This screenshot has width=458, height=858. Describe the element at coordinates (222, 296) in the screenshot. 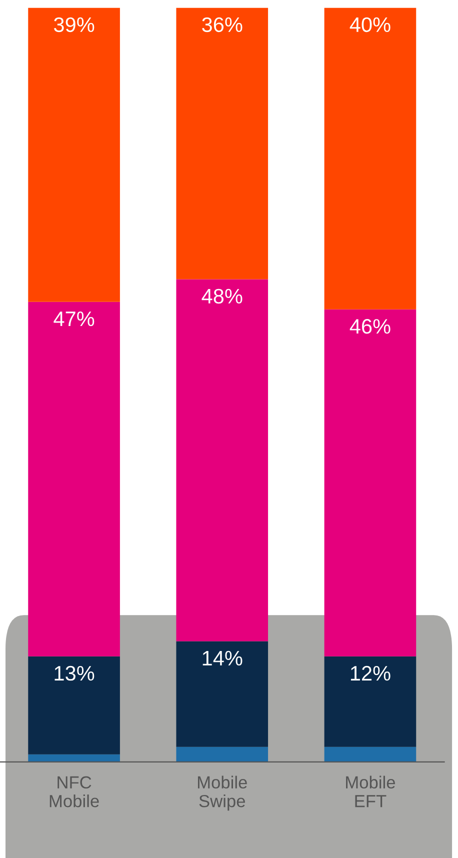

I see `data-label: 48%` at that location.